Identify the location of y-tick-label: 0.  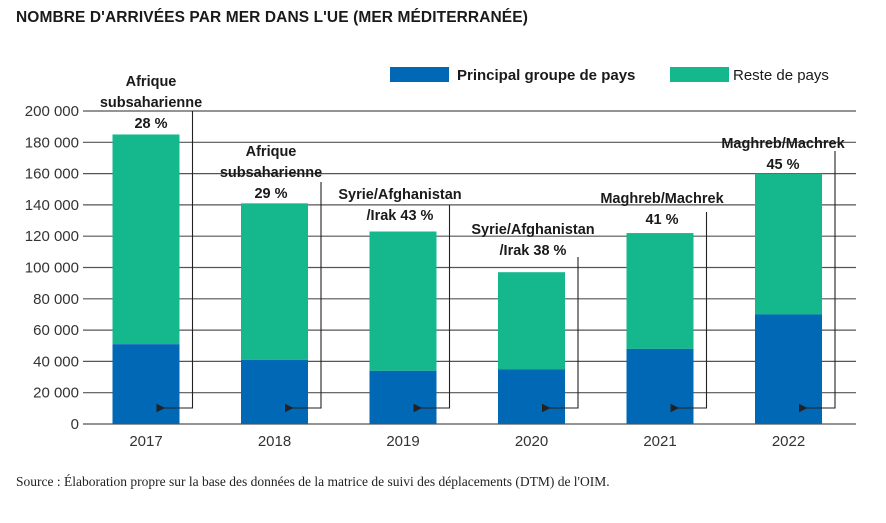
(75, 424).